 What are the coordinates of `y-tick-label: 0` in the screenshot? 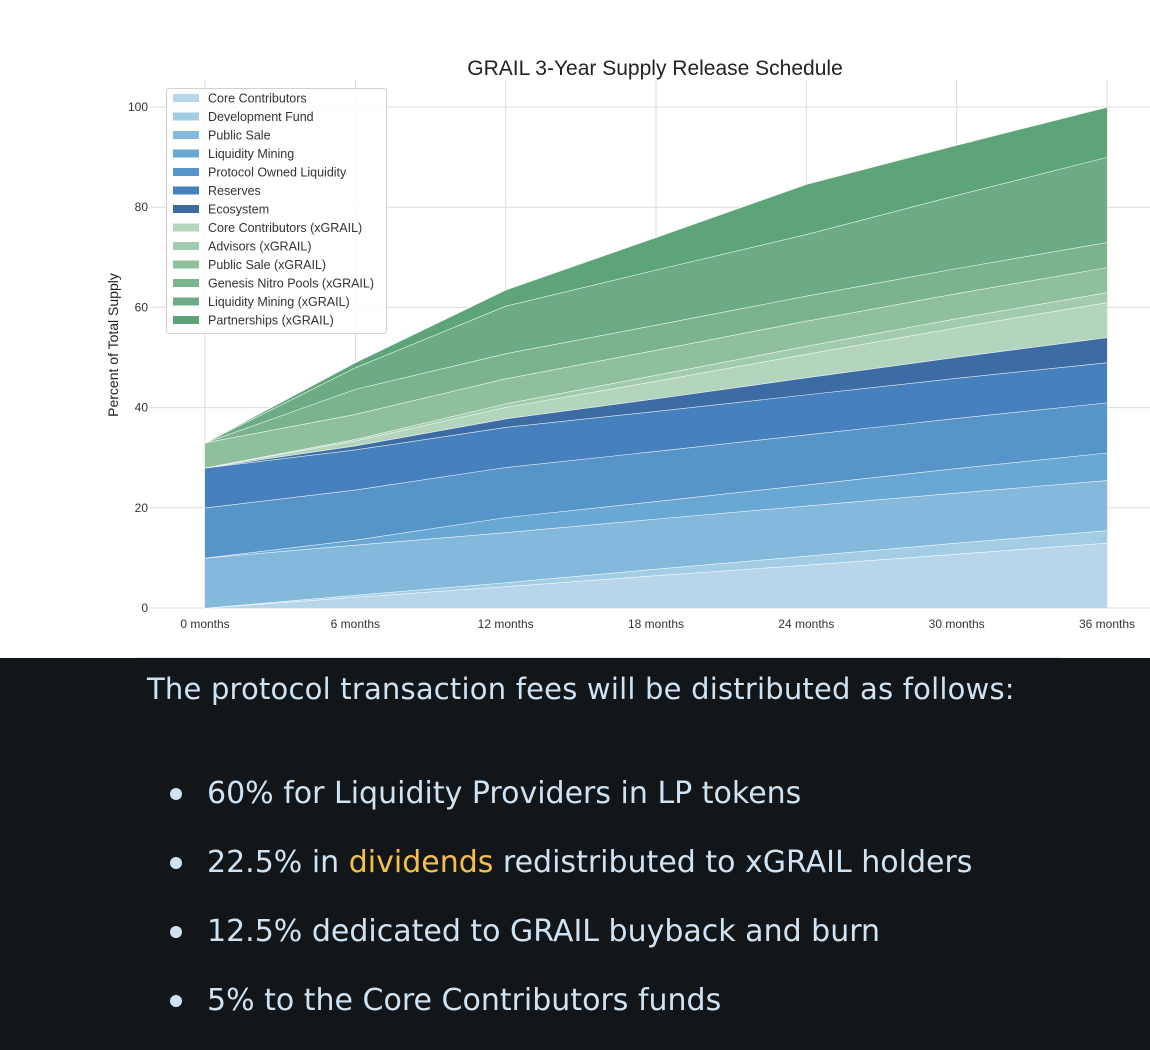 It's located at (144, 608).